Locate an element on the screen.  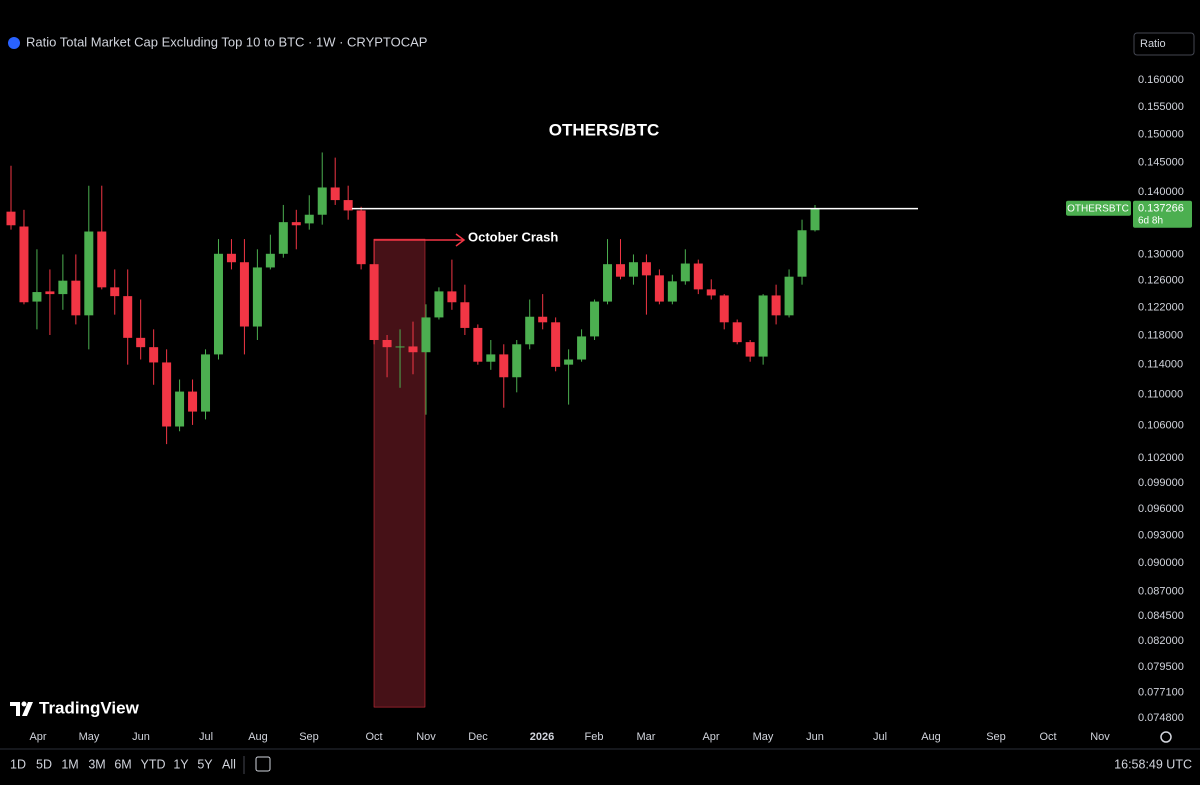
chart-title: OTHERS/BTC is located at coordinates (604, 129).